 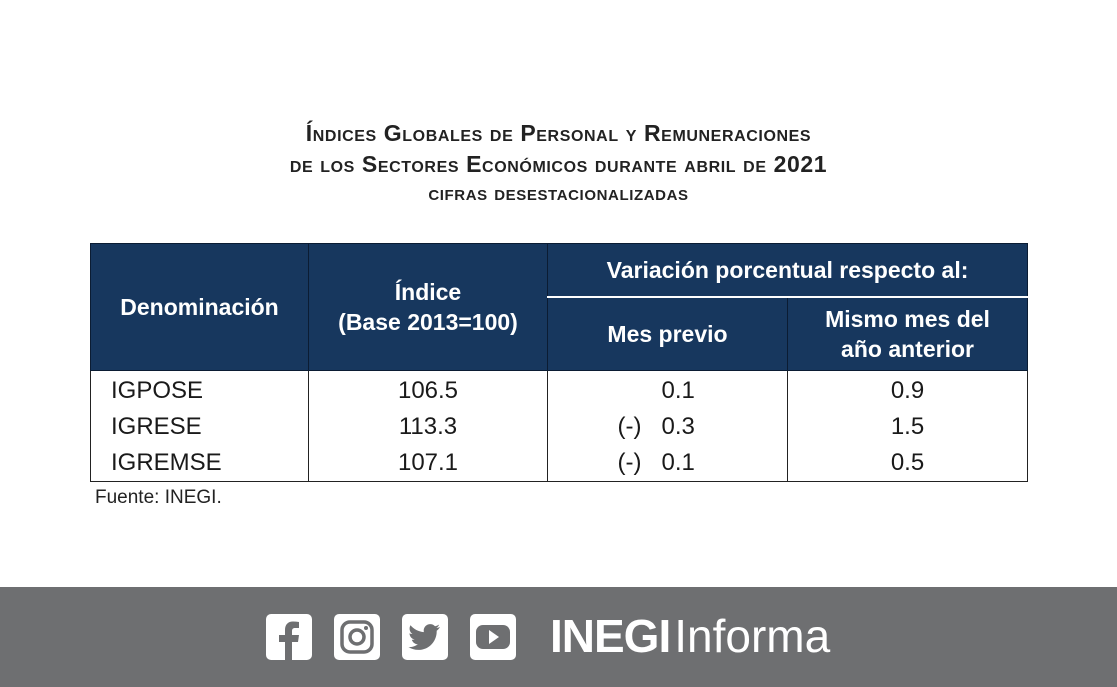 I want to click on header-denominacion: Denominación, so click(x=199, y=307).